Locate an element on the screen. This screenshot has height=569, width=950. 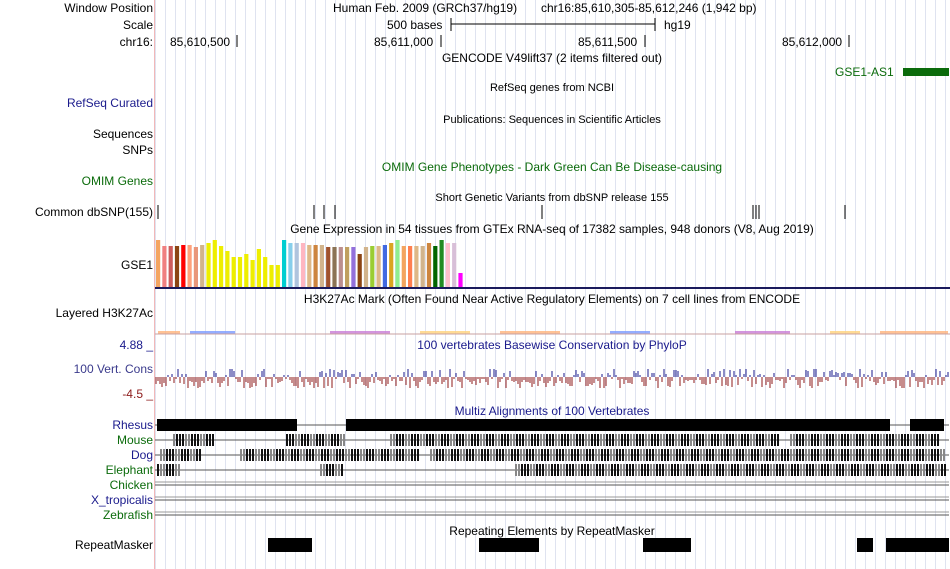
h3k27ac-track-label: Layered H3K27Ac is located at coordinates (104, 313).